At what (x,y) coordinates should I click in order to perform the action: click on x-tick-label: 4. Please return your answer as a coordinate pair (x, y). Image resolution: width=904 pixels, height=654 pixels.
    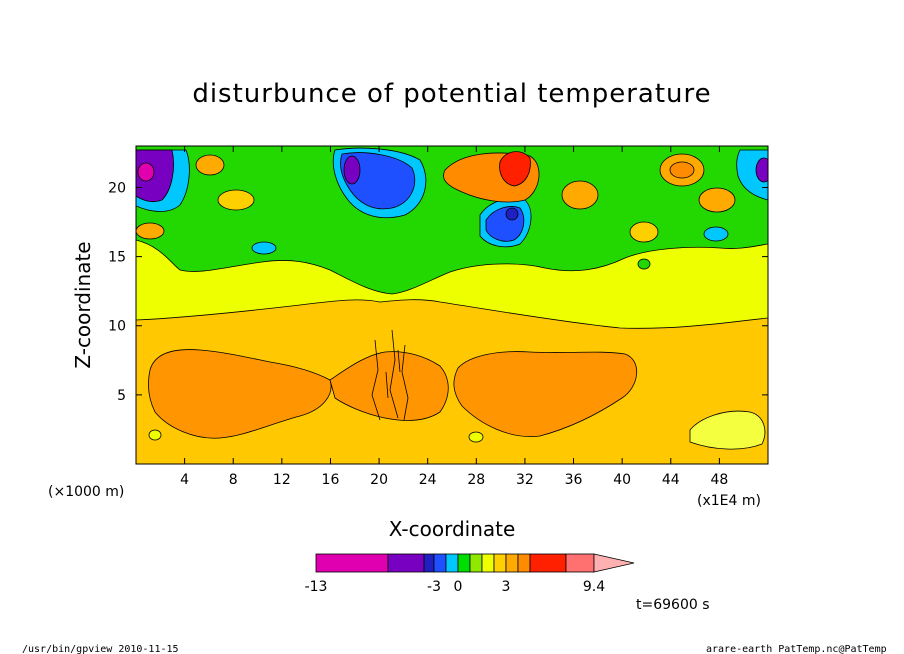
    Looking at the image, I should click on (184, 480).